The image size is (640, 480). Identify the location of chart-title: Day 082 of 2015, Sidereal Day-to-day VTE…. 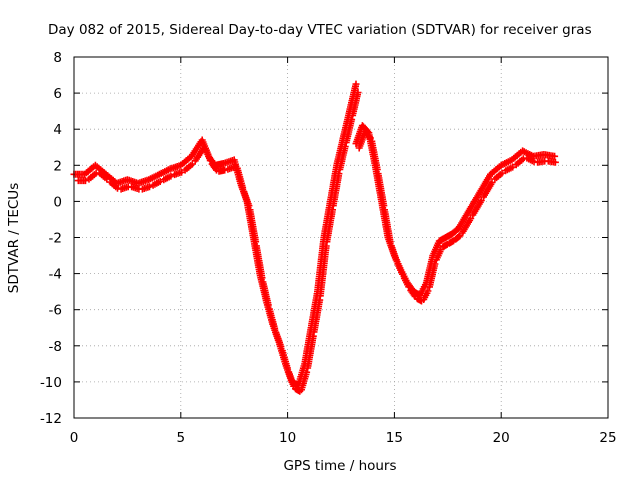
(320, 30).